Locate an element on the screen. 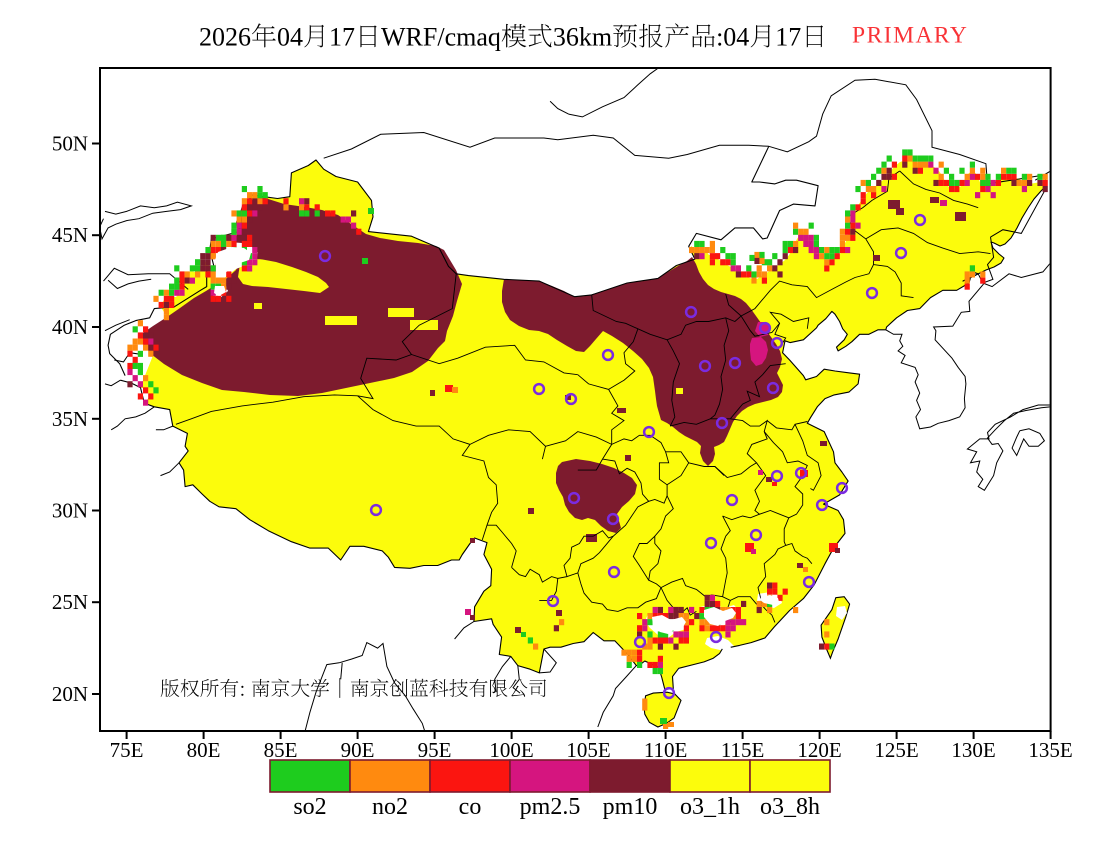 This screenshot has height=850, width=1100. svg-text: no2 is located at coordinates (390, 807).